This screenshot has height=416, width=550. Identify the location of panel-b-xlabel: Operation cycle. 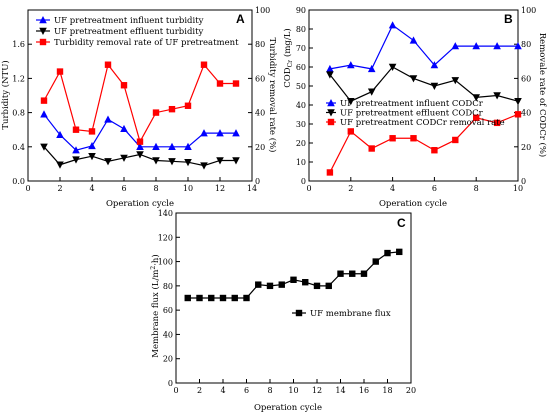
(413, 204).